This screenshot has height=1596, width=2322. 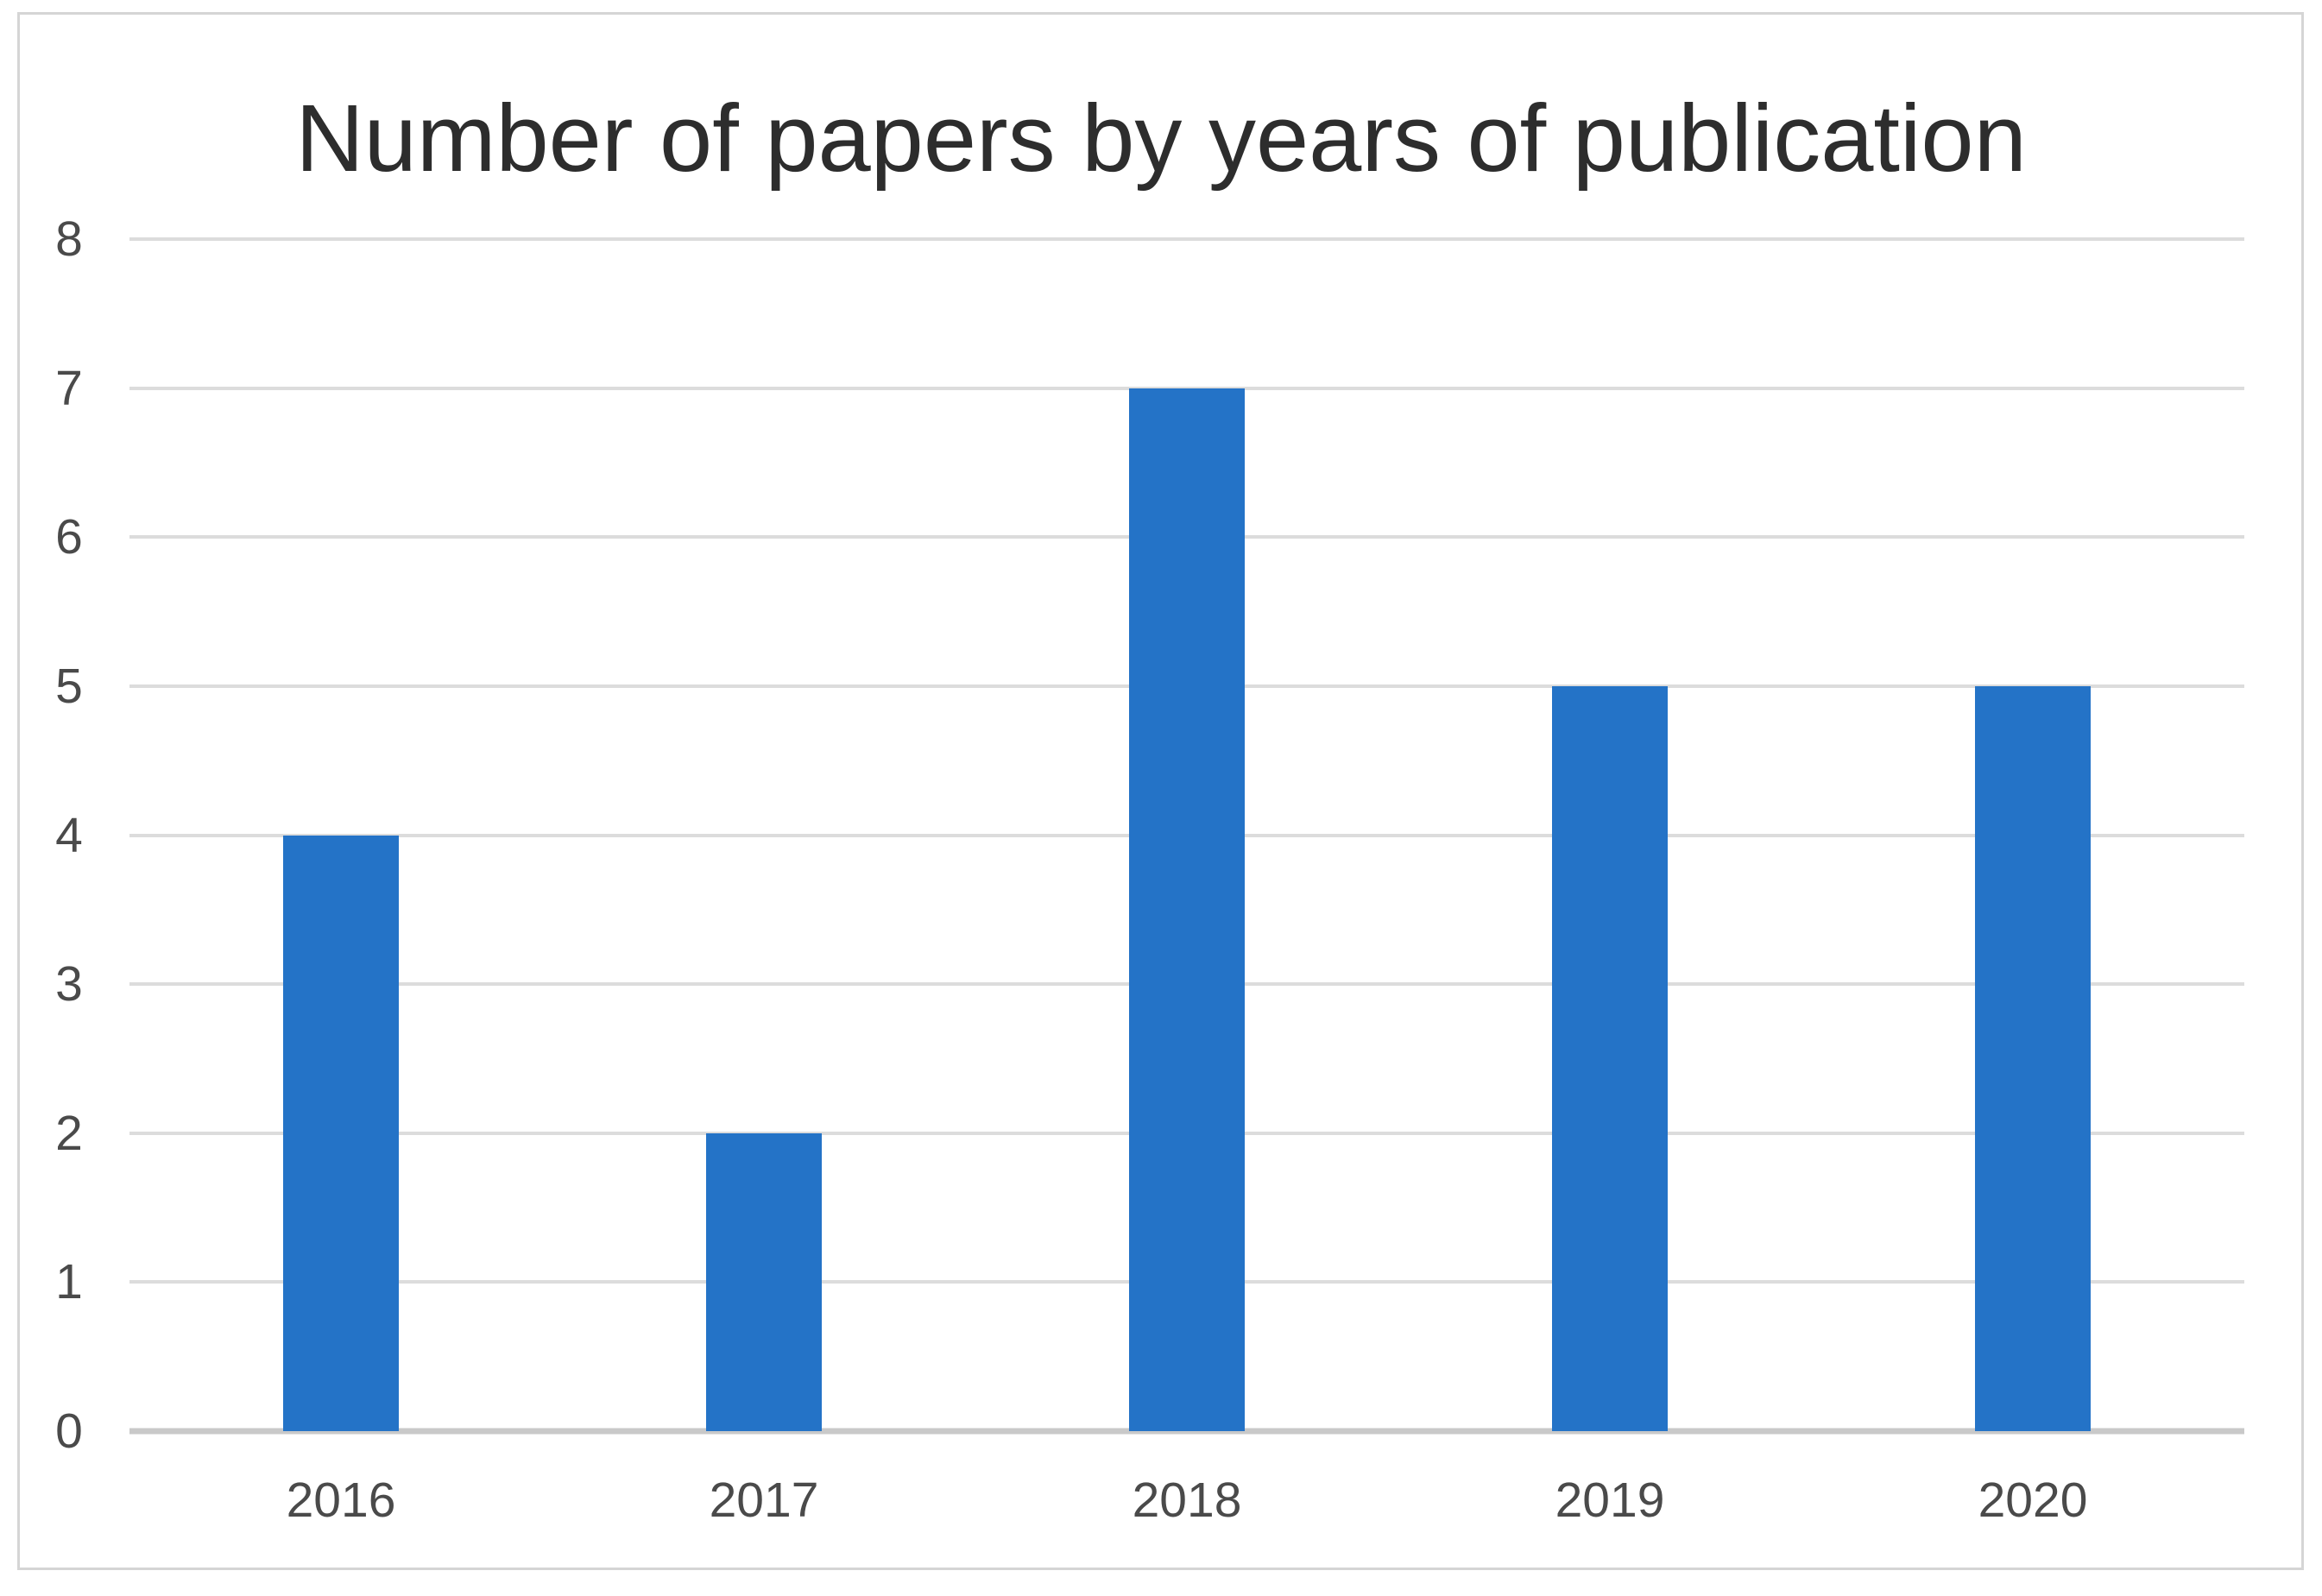 I want to click on x-axis-line, so click(x=1186, y=1431).